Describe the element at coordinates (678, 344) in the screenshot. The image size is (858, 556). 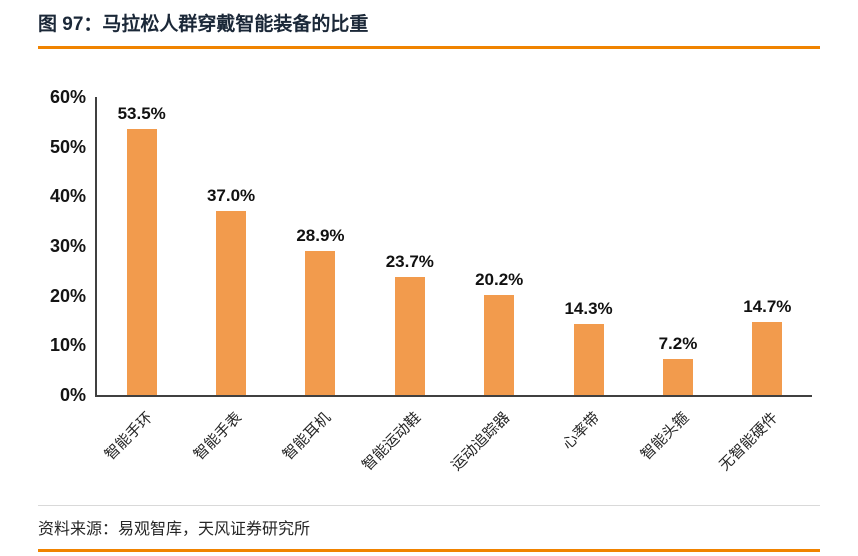
I see `bar-value-label: 7.2%` at that location.